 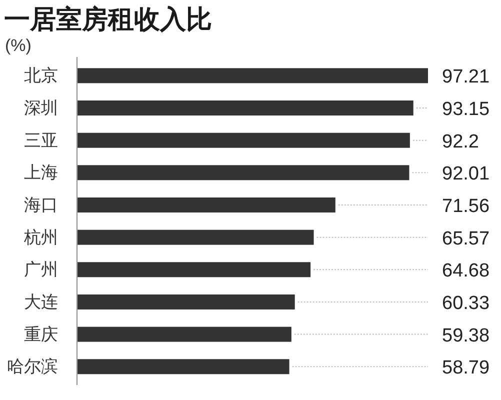 I want to click on category-label: 大连, so click(x=41, y=302).